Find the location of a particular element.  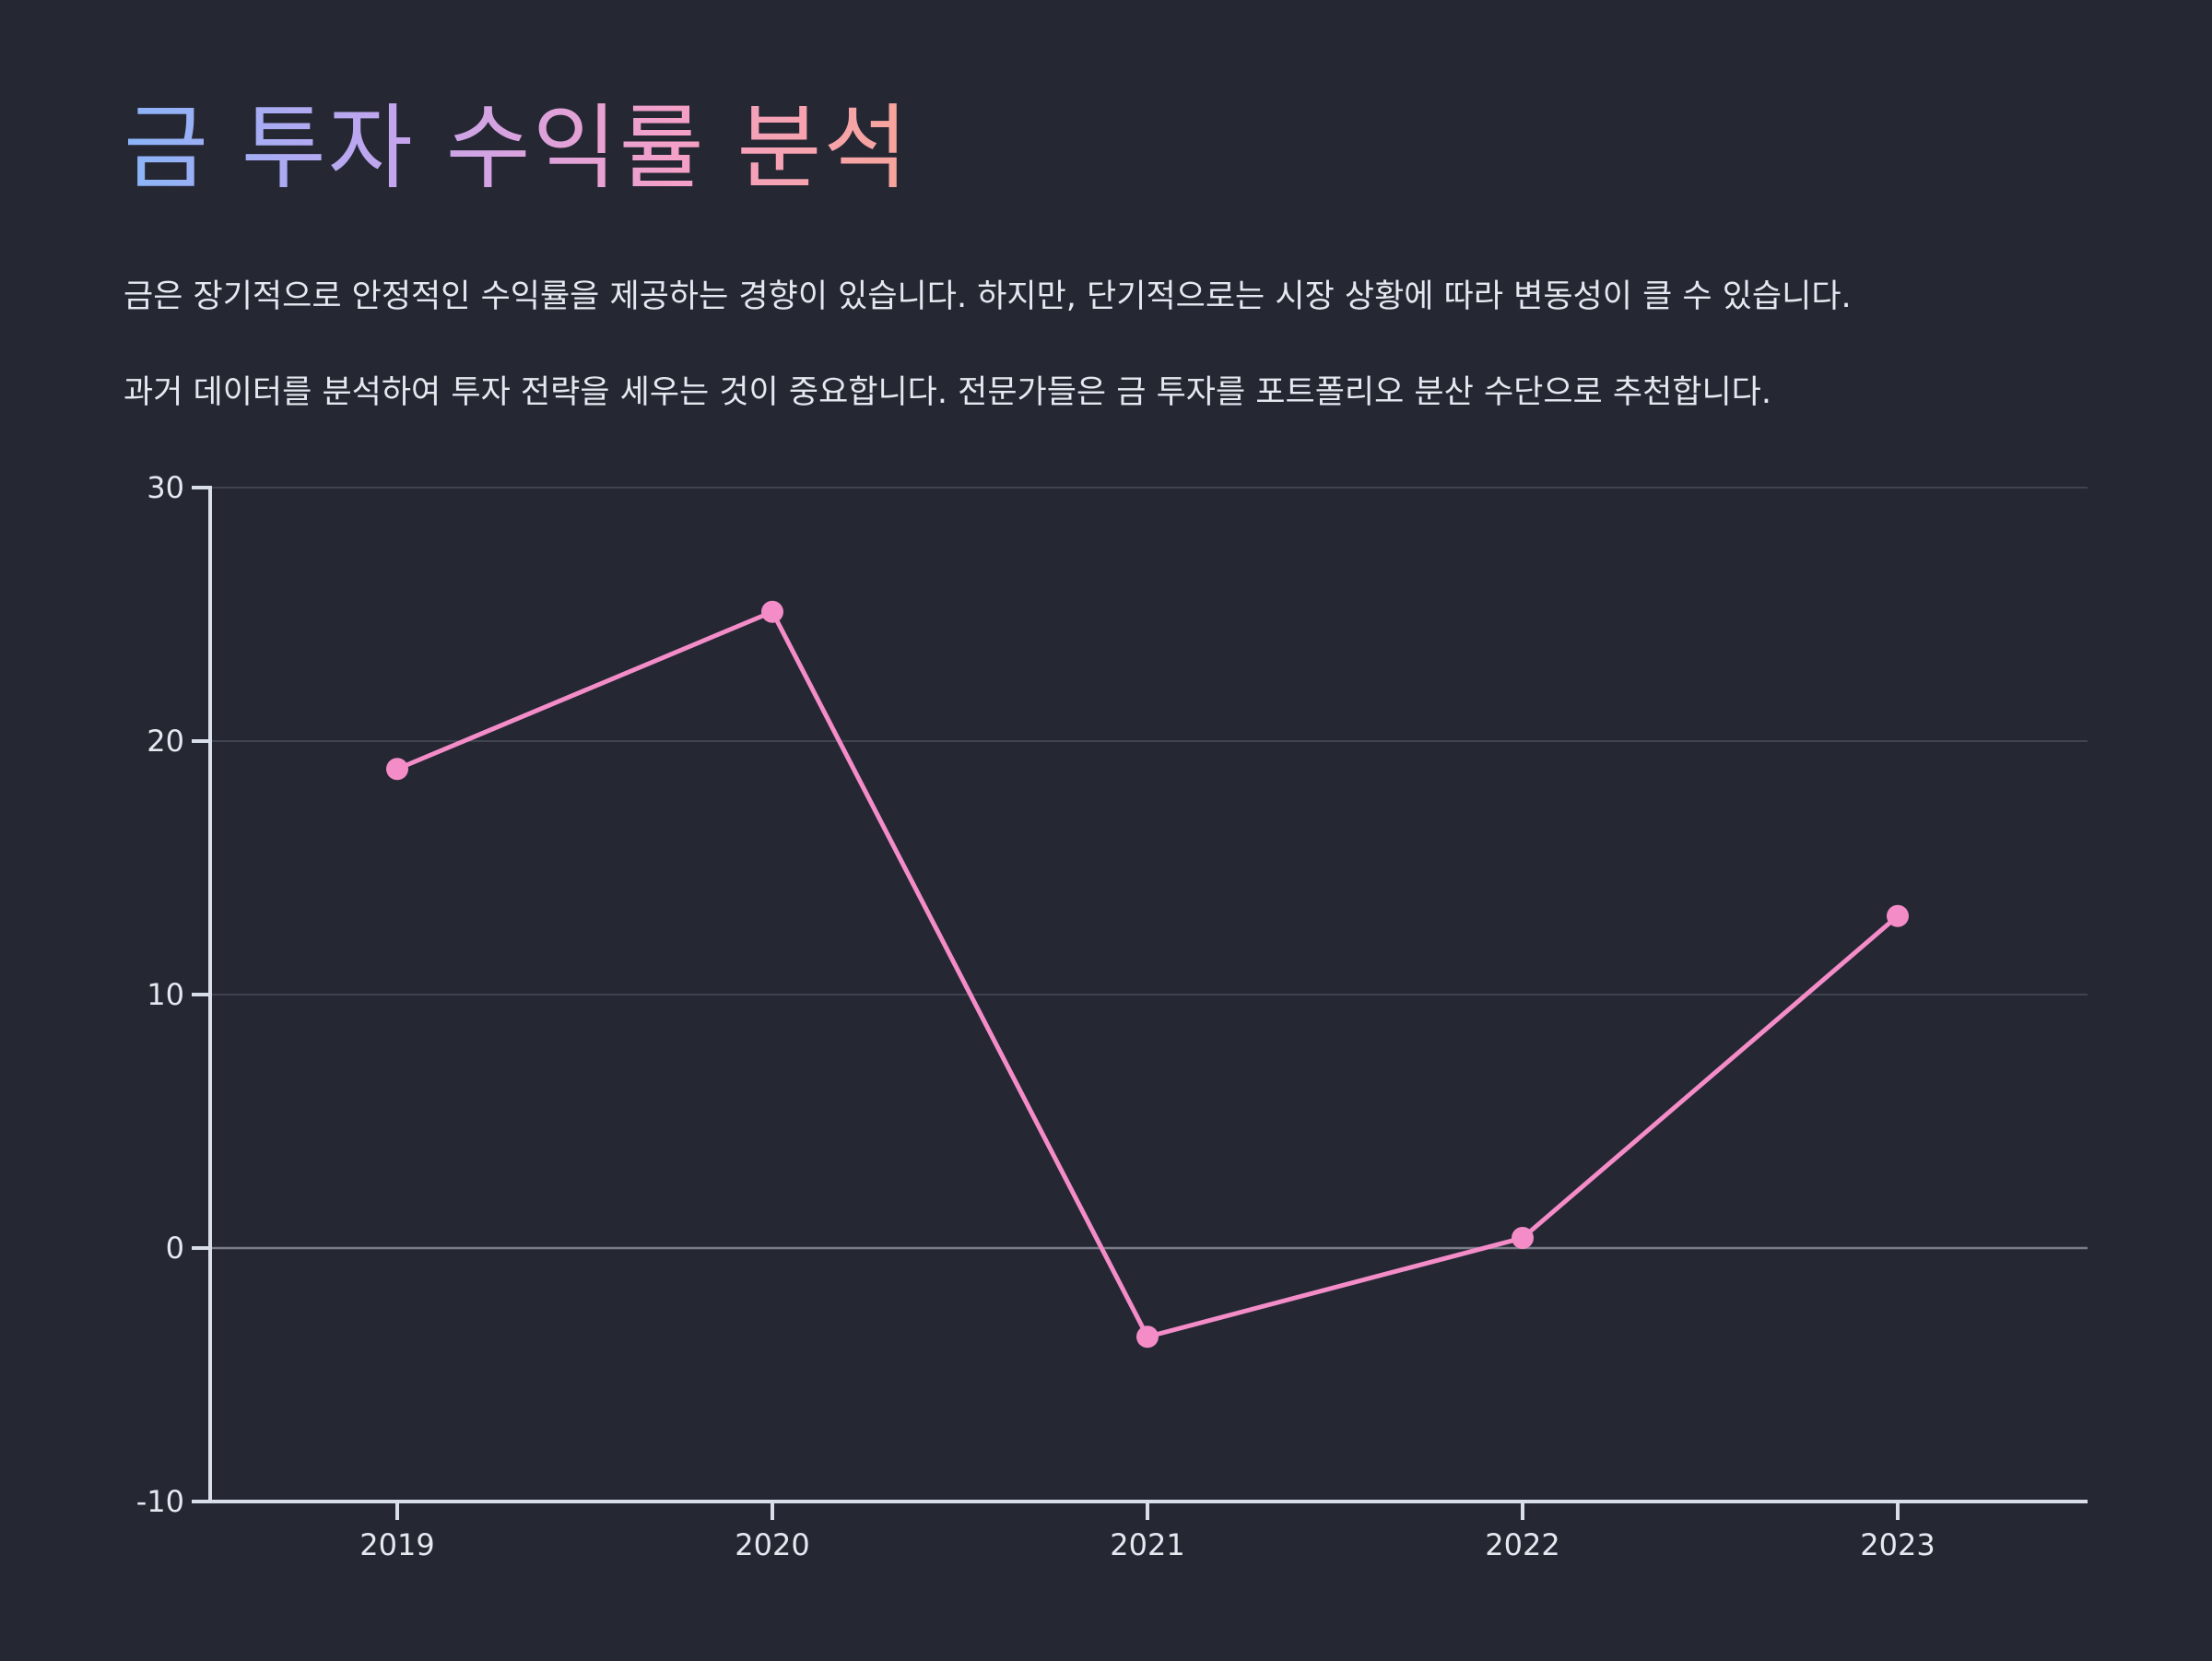

x-axis-ticks: 2019 2020 2021 2022 2023 is located at coordinates (1147, 1532).